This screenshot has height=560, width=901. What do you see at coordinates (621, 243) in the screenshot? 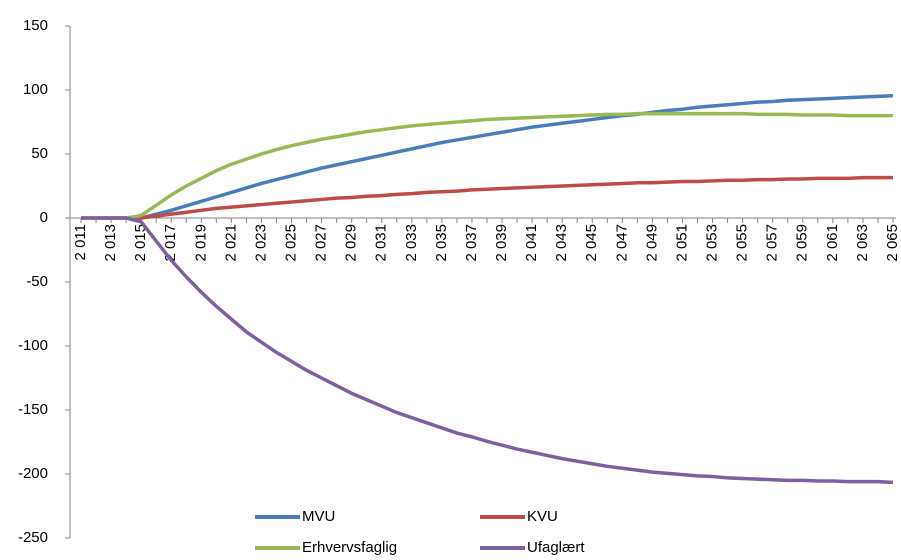
I see `x-tick-label: 2 047` at bounding box center [621, 243].